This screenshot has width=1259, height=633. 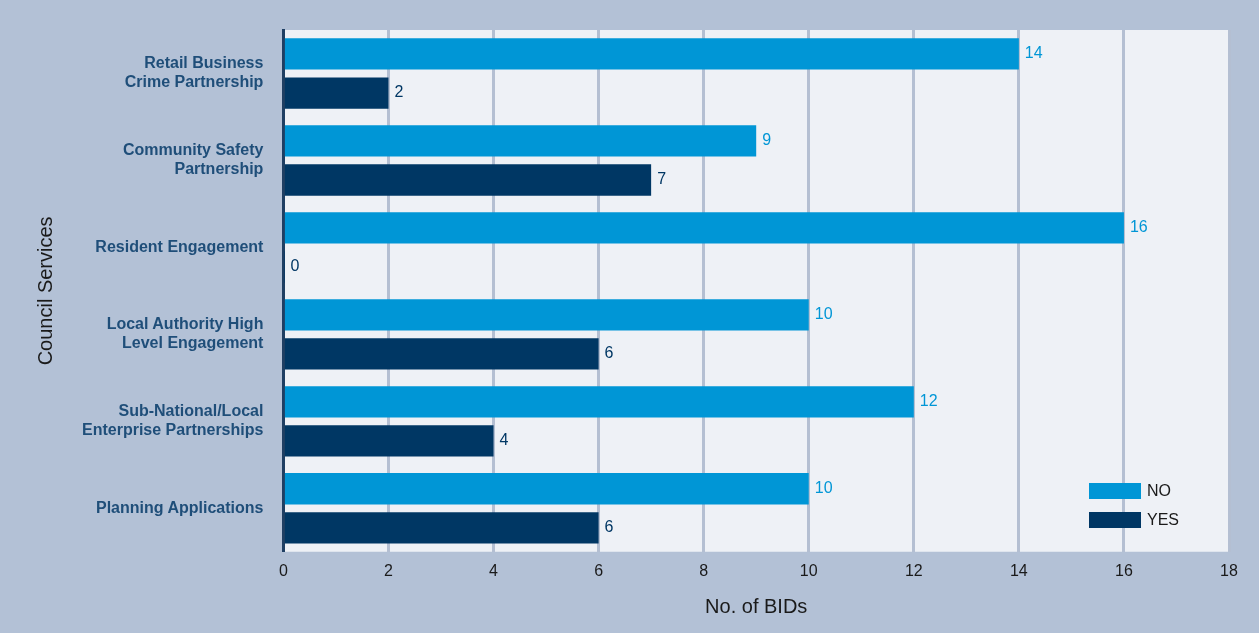 I want to click on y-tick-label: Local Authority High Level Engagement, so click(x=185, y=333).